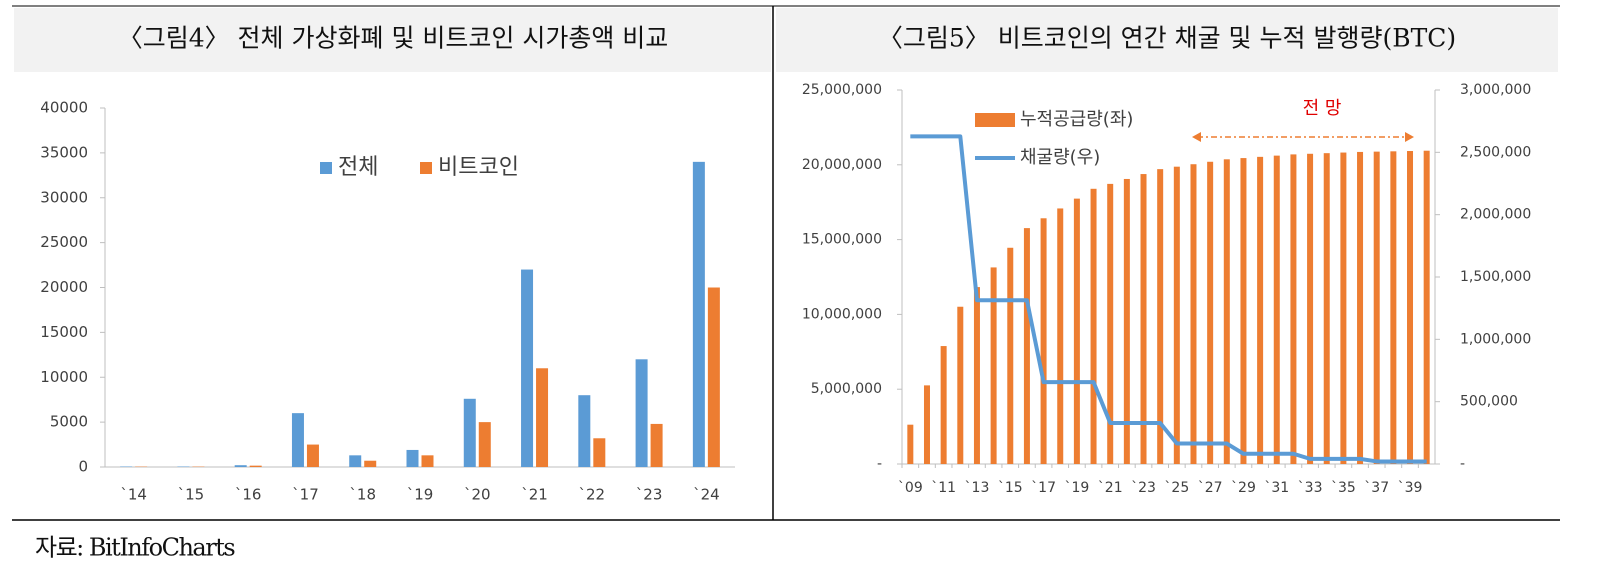 This screenshot has width=1610, height=581. Describe the element at coordinates (64, 332) in the screenshot. I see `y-tick-label: 15000` at that location.